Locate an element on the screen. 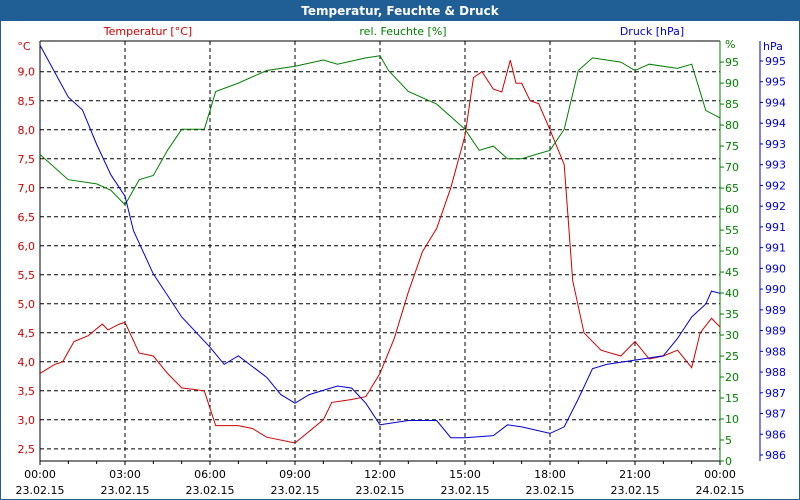 The image size is (800, 500). tick-label-humidity: 85 is located at coordinates (732, 104).